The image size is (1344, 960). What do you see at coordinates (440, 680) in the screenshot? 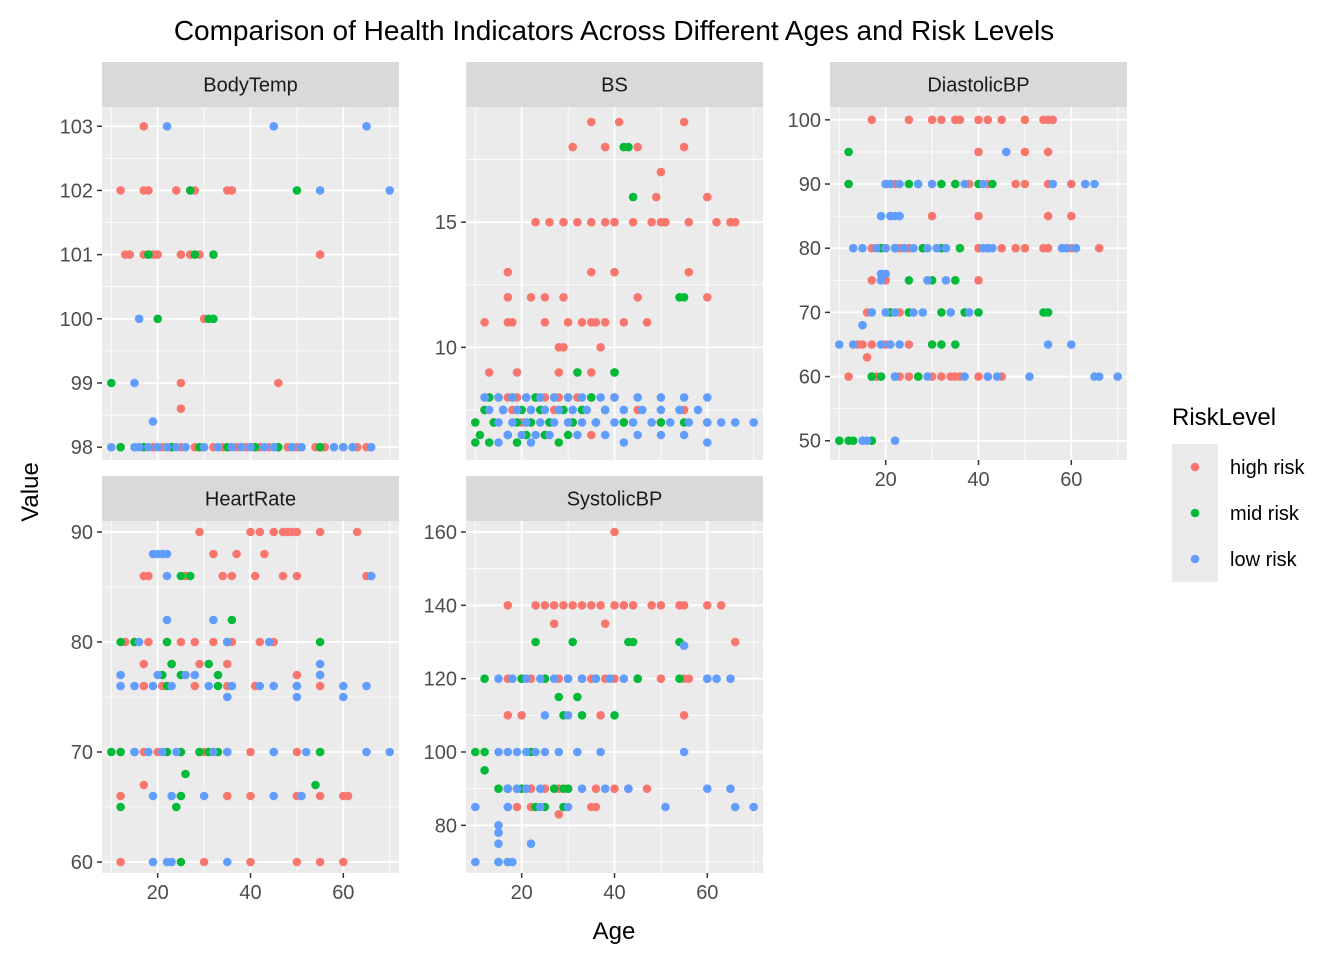
I see `y-tick-label: 120` at bounding box center [440, 680].